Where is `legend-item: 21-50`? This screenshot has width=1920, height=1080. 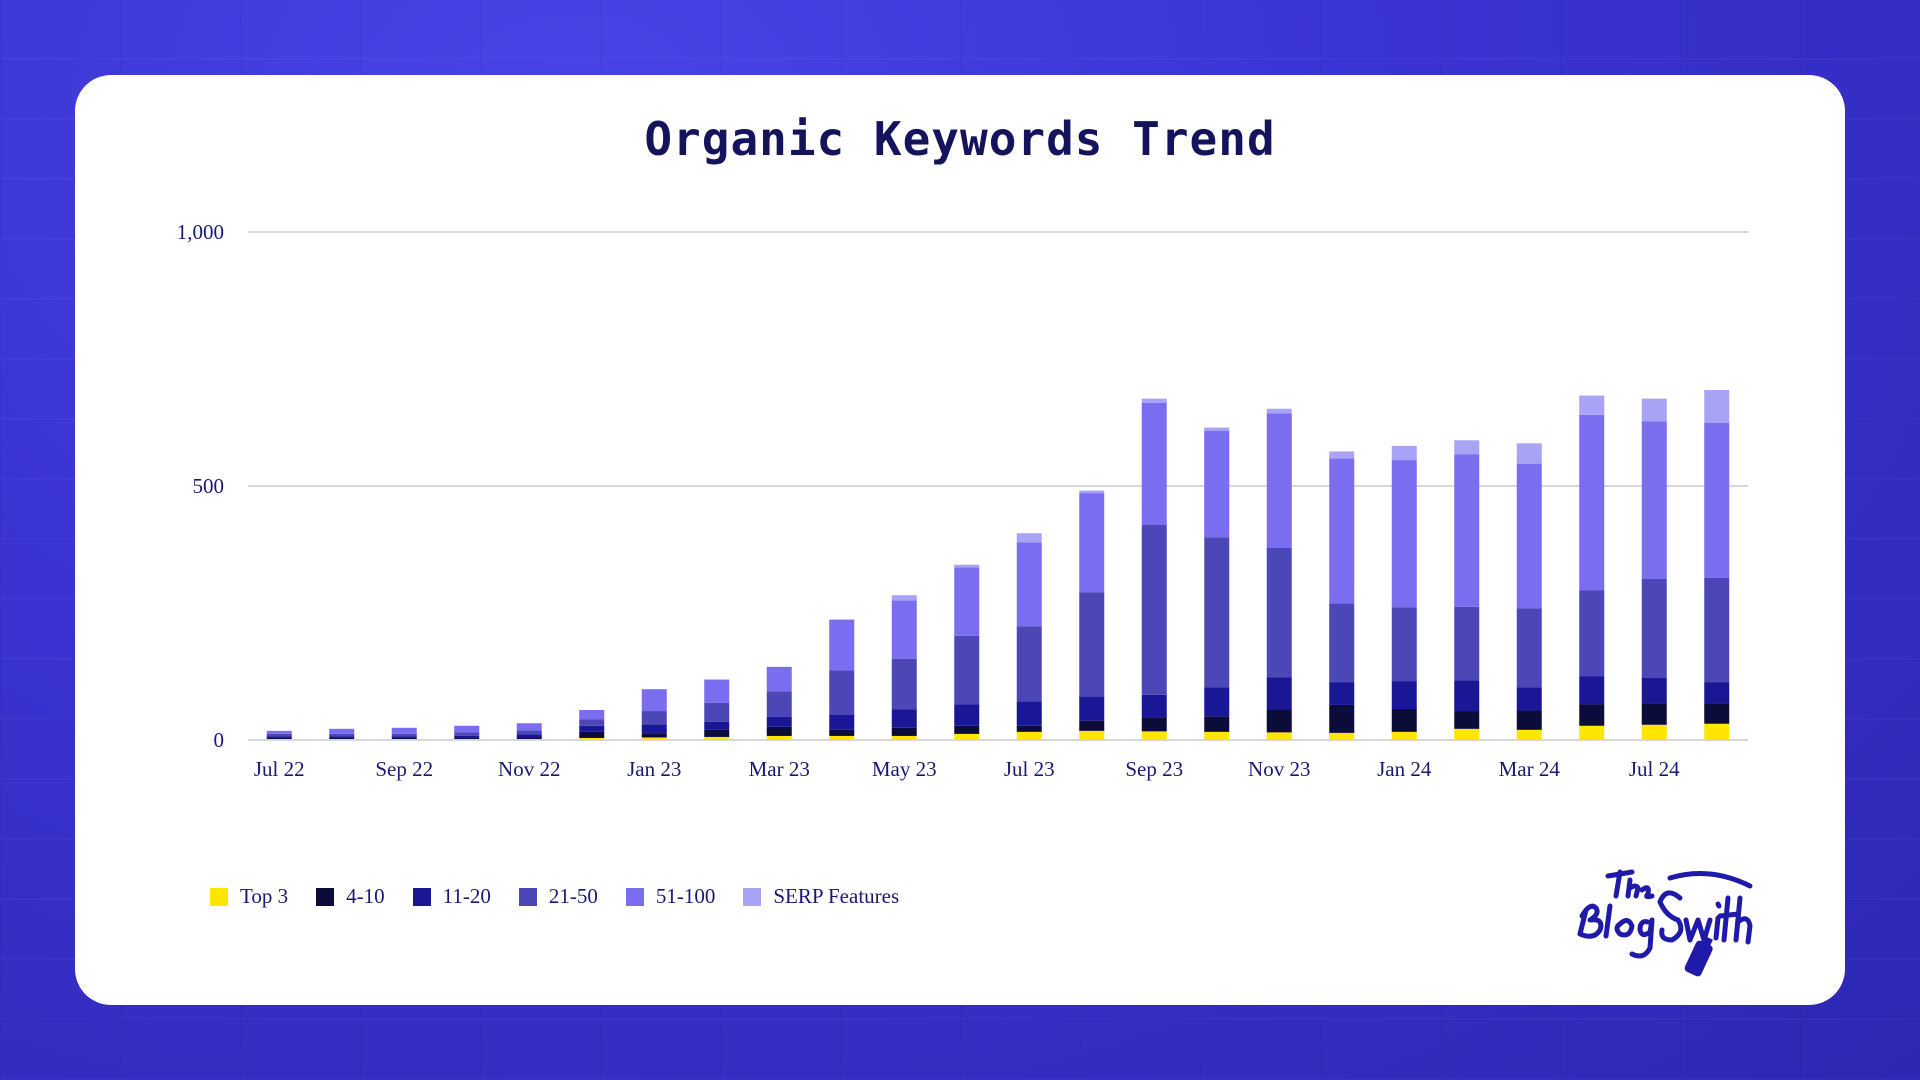
legend-item: 21-50 is located at coordinates (558, 896).